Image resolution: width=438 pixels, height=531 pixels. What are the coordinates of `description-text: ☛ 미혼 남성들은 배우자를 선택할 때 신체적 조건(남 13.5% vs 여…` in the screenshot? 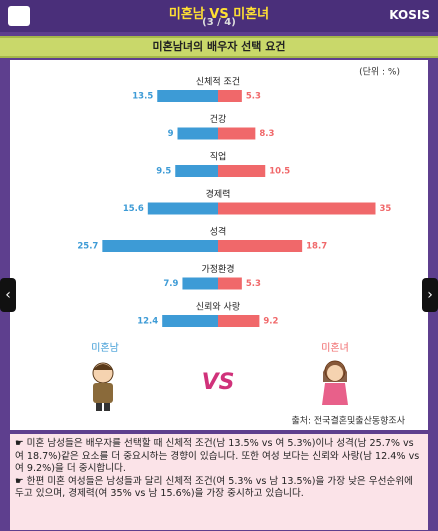 It's located at (217, 456).